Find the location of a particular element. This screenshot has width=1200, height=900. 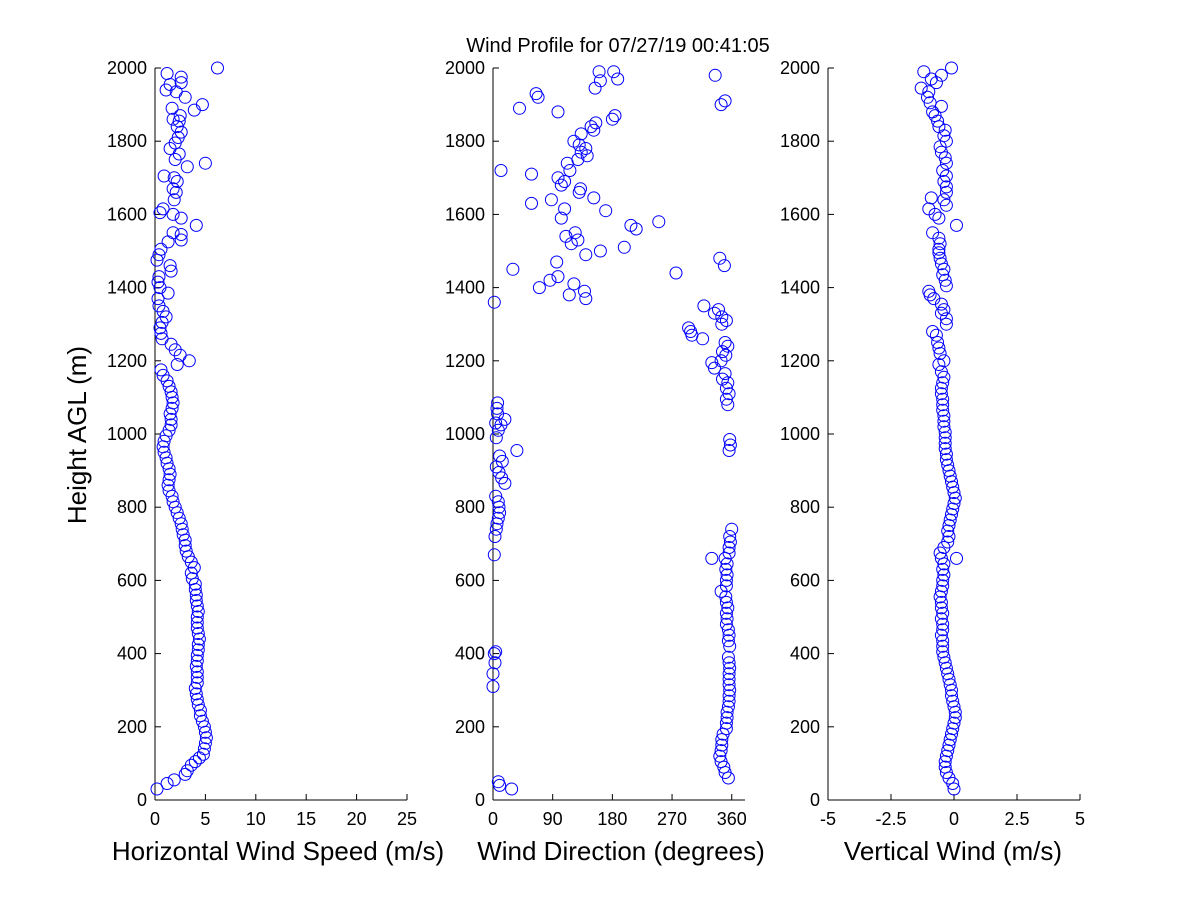

x-axis-label: Horizontal Wind Speed (m/s) is located at coordinates (278, 851).